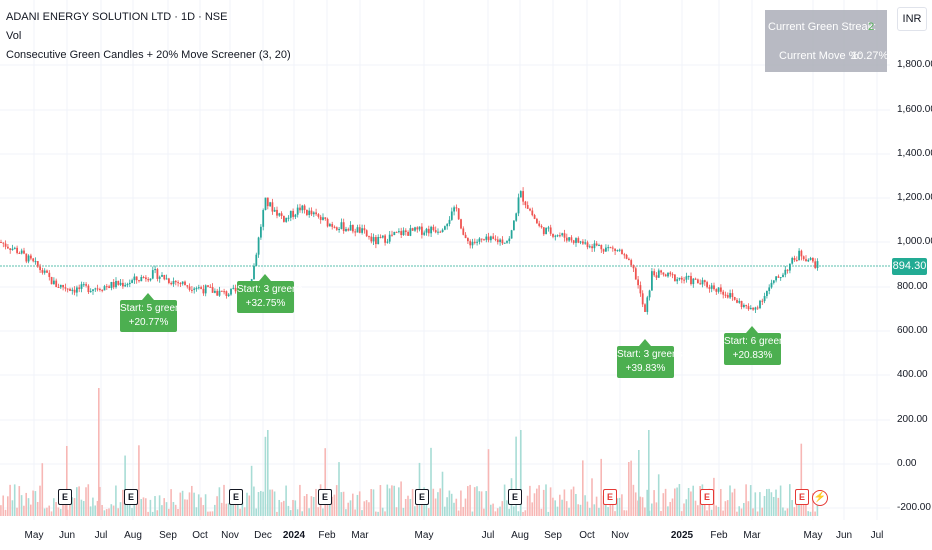 The image size is (932, 550). I want to click on annotation-label: Start: 6 greens +20.83%, so click(757, 349).